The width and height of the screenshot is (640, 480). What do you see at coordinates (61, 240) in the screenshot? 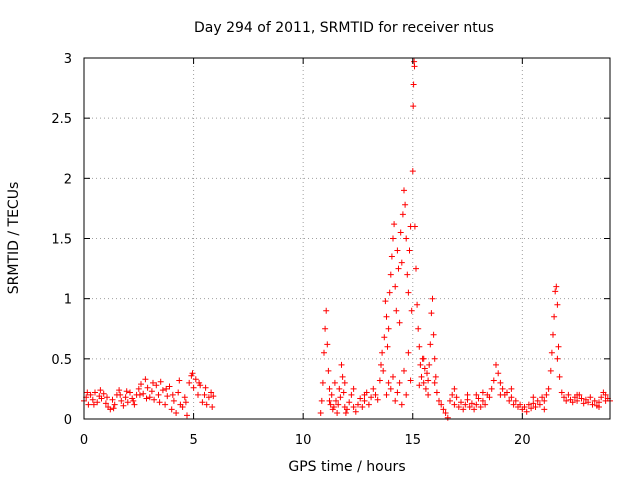
I see `y-tick-label: 1.5` at bounding box center [61, 240].